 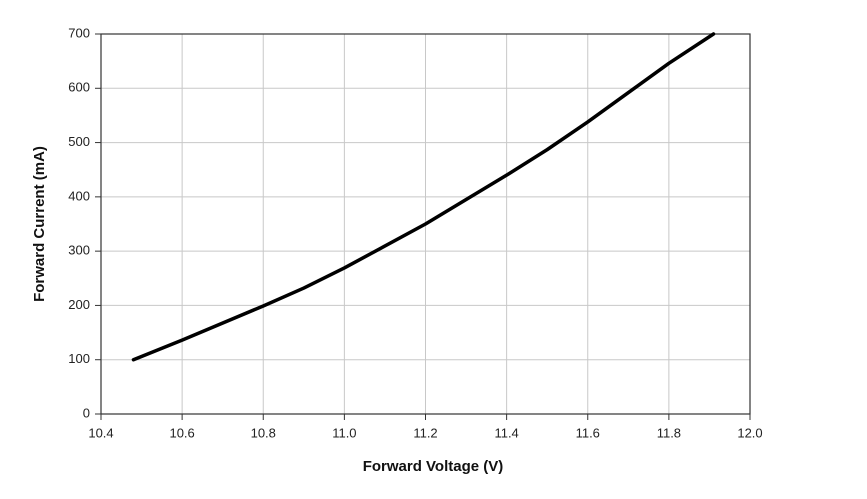 What do you see at coordinates (263, 432) in the screenshot?
I see `x-tick-label: 10.8` at bounding box center [263, 432].